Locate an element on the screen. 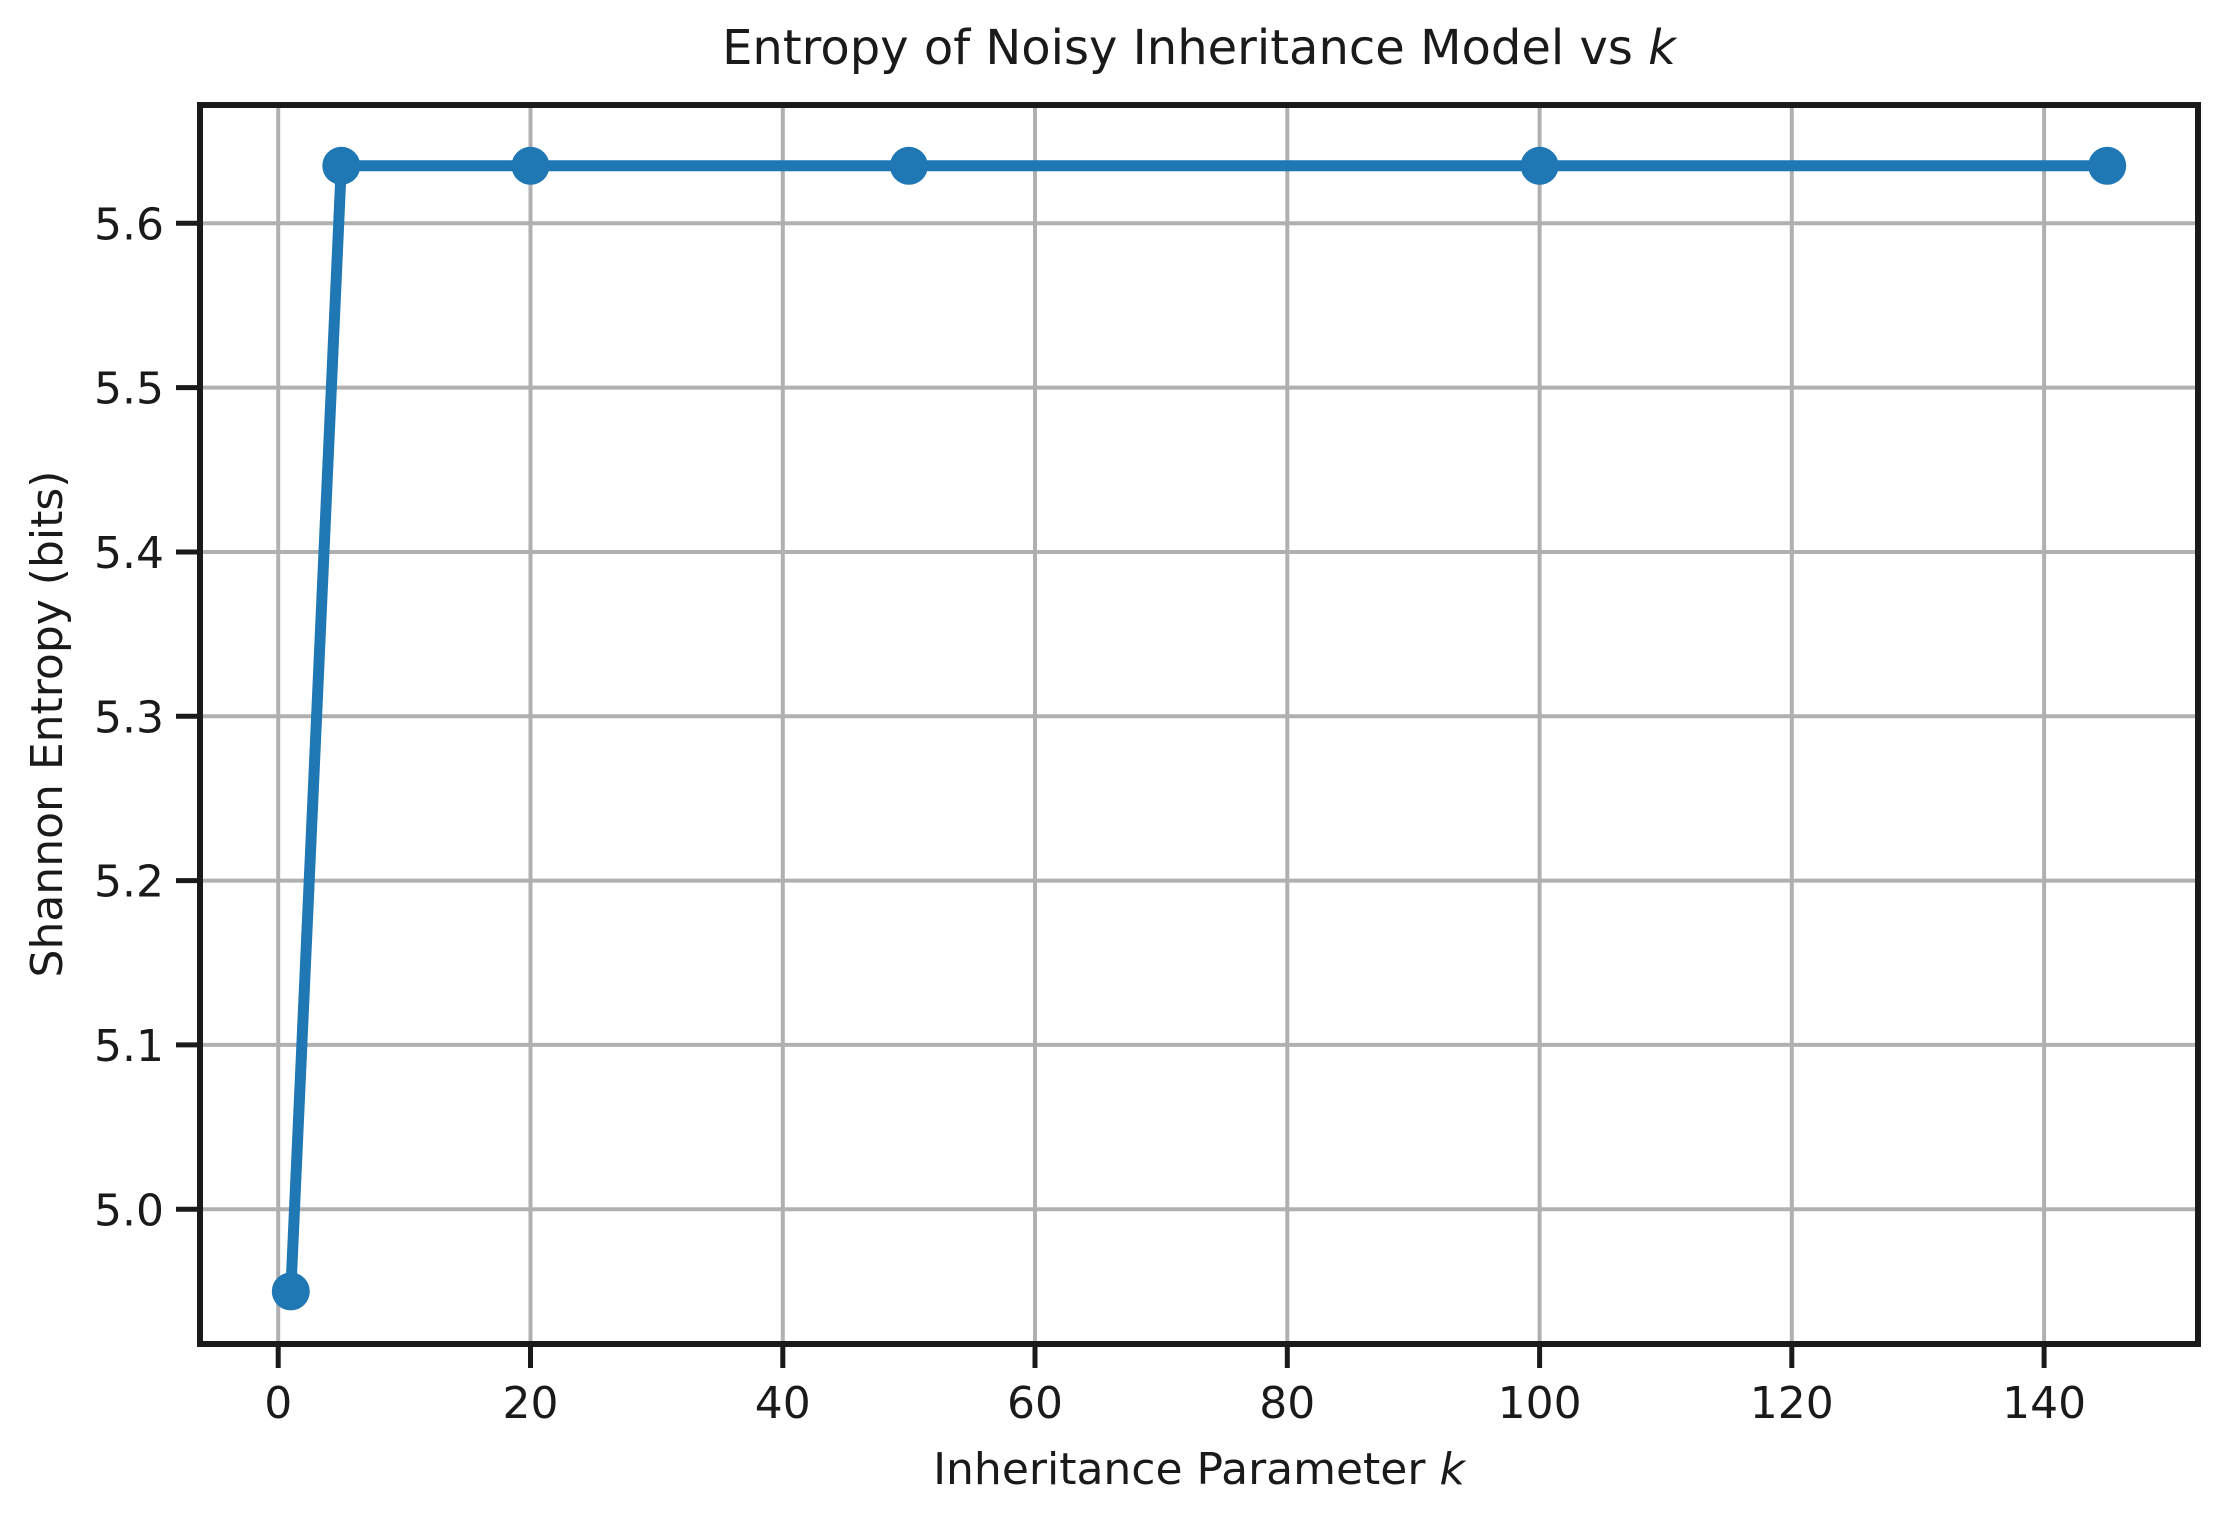  x-tick-label-100: 100 is located at coordinates (1540, 1403).